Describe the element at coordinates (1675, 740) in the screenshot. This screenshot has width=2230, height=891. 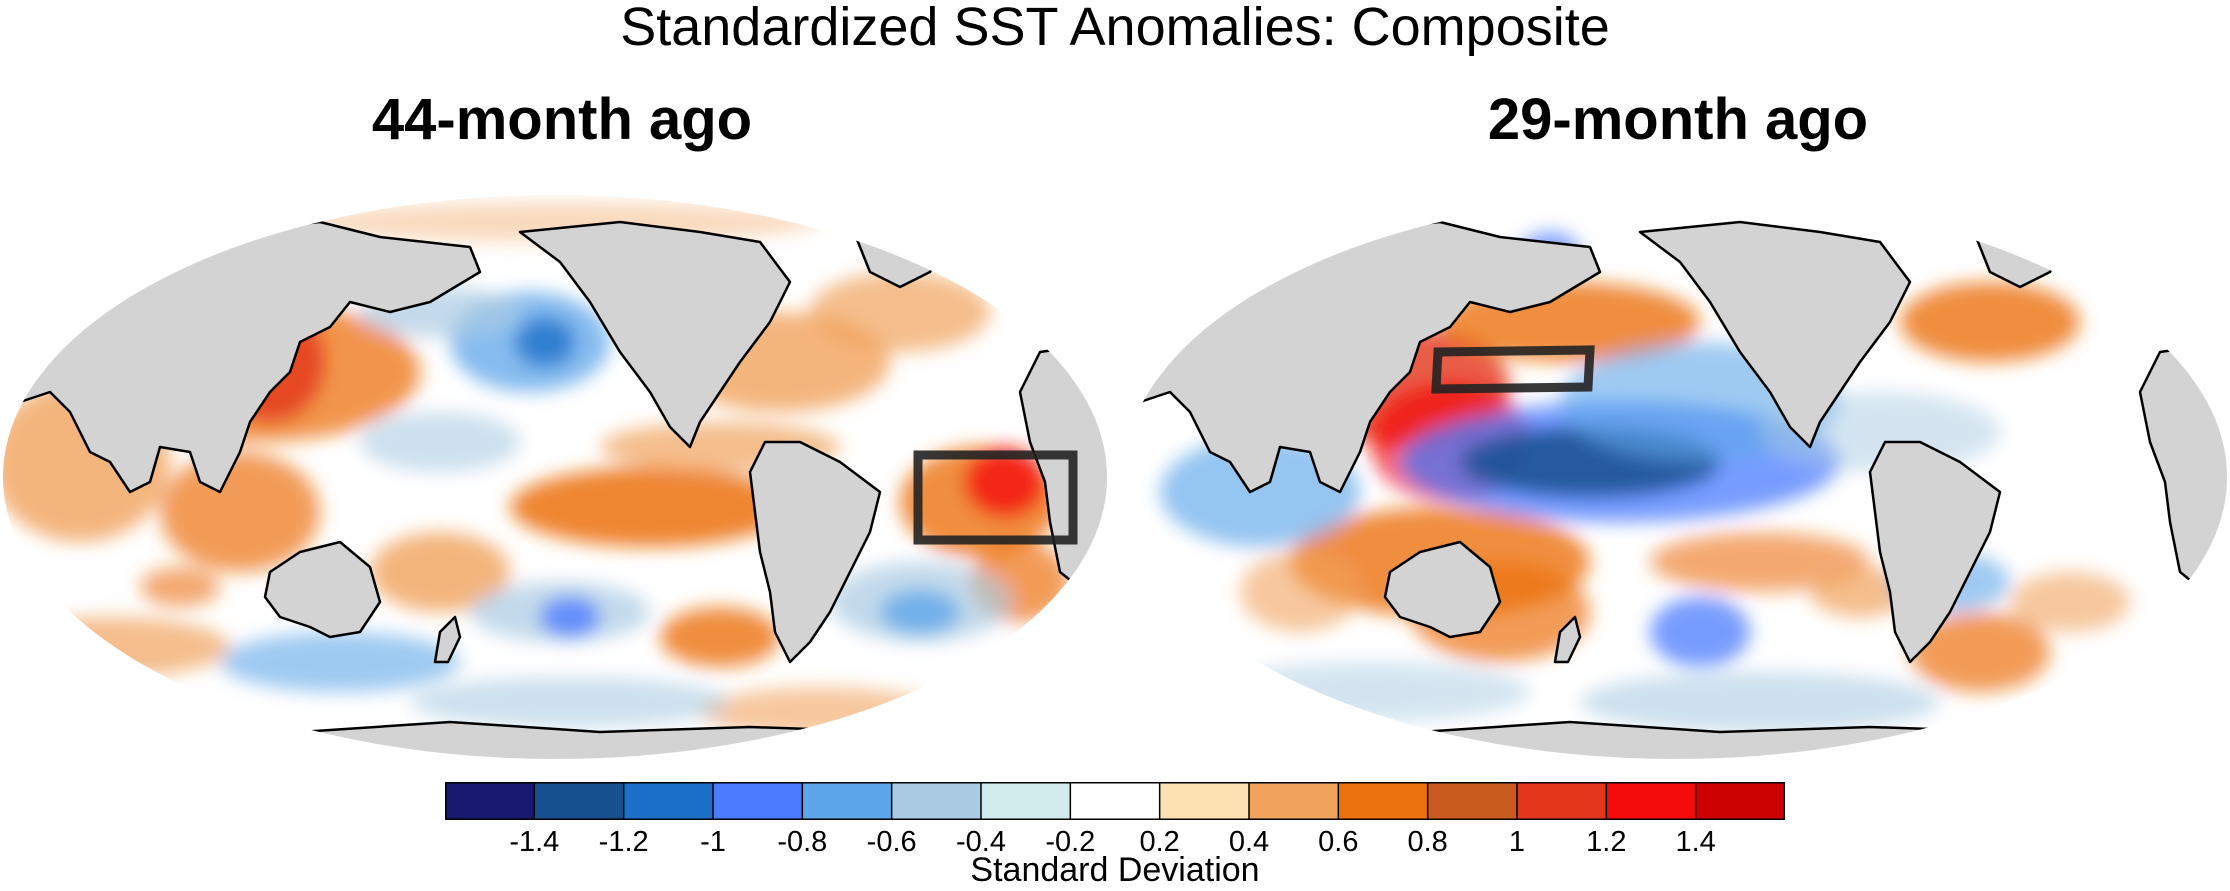
I see `antarctica-right` at that location.